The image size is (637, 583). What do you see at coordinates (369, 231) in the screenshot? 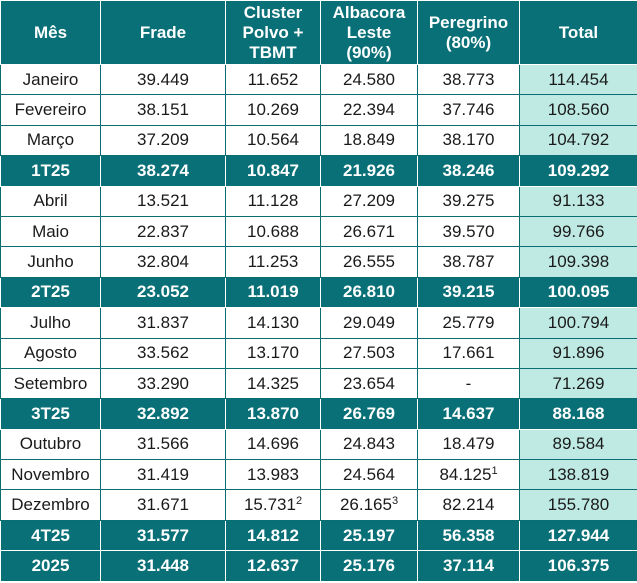
I see `value-cell: 26.671` at bounding box center [369, 231].